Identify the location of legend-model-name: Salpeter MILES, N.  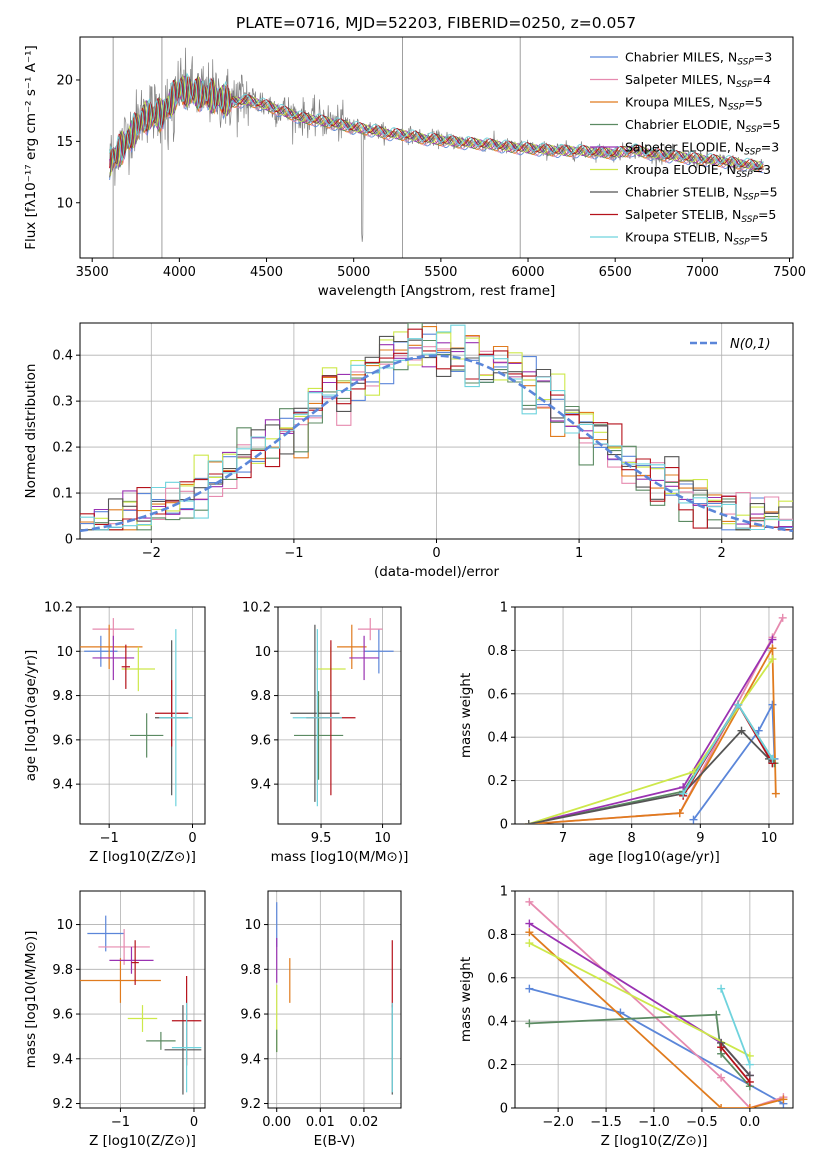
(680, 79).